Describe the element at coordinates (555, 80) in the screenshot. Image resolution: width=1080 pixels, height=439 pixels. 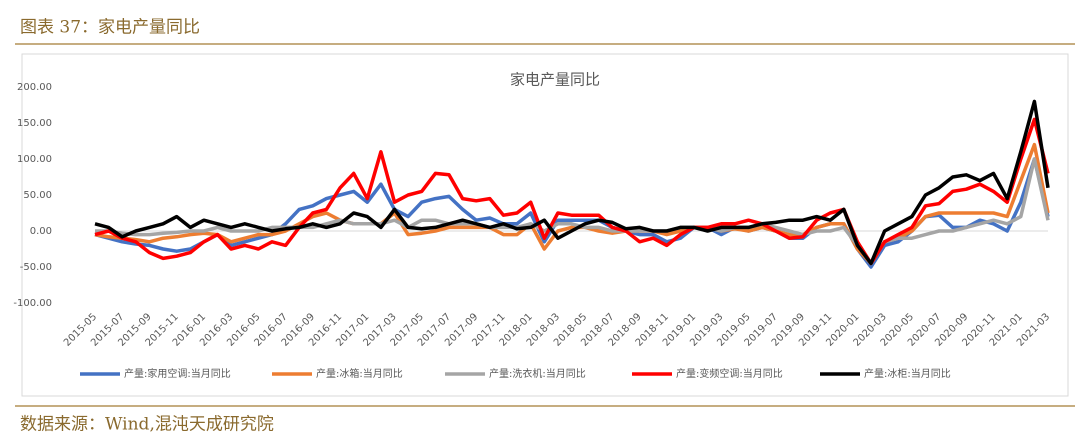
I see `chart-title: 家电产量同比` at that location.